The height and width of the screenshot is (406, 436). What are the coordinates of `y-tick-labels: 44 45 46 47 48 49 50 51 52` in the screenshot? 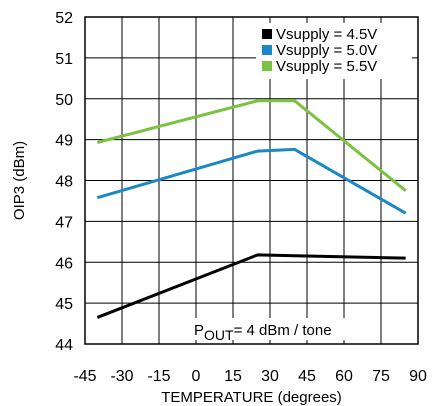 It's located at (64, 182).